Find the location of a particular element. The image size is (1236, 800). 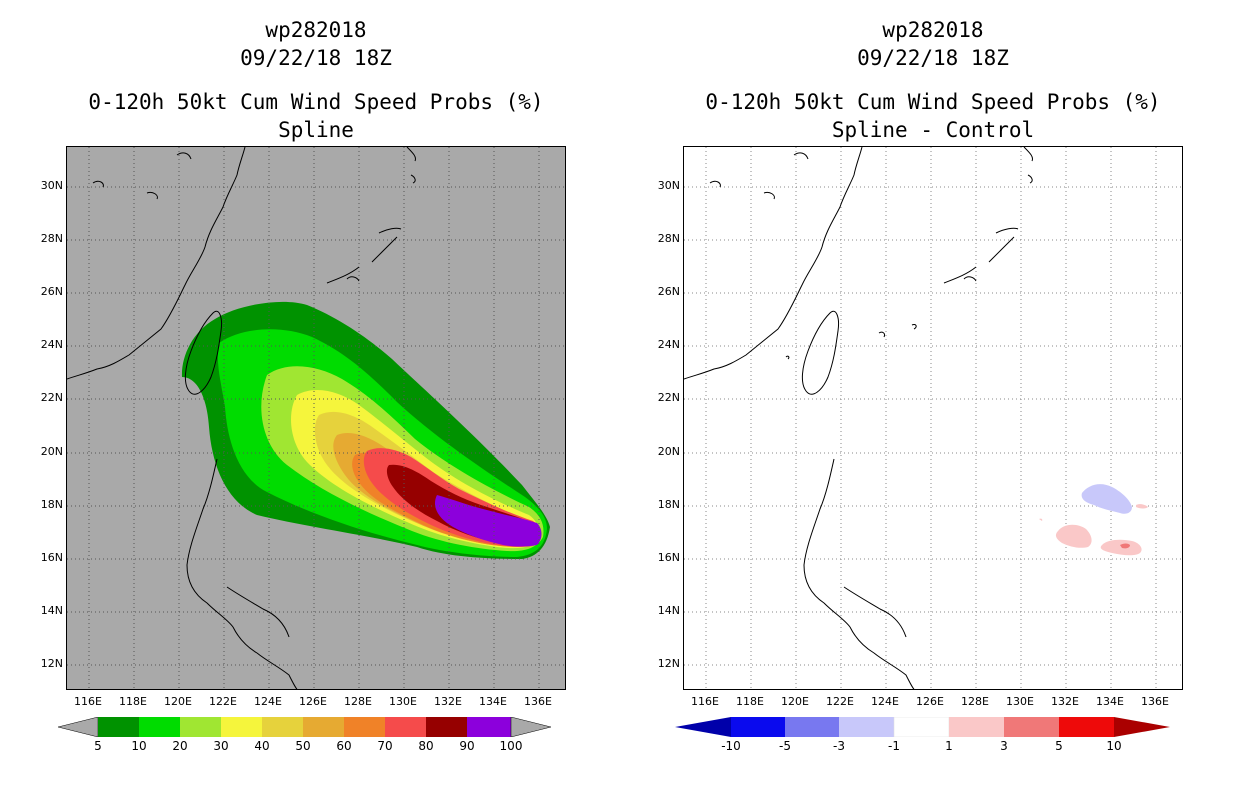

left-colorbar is located at coordinates (305, 727).